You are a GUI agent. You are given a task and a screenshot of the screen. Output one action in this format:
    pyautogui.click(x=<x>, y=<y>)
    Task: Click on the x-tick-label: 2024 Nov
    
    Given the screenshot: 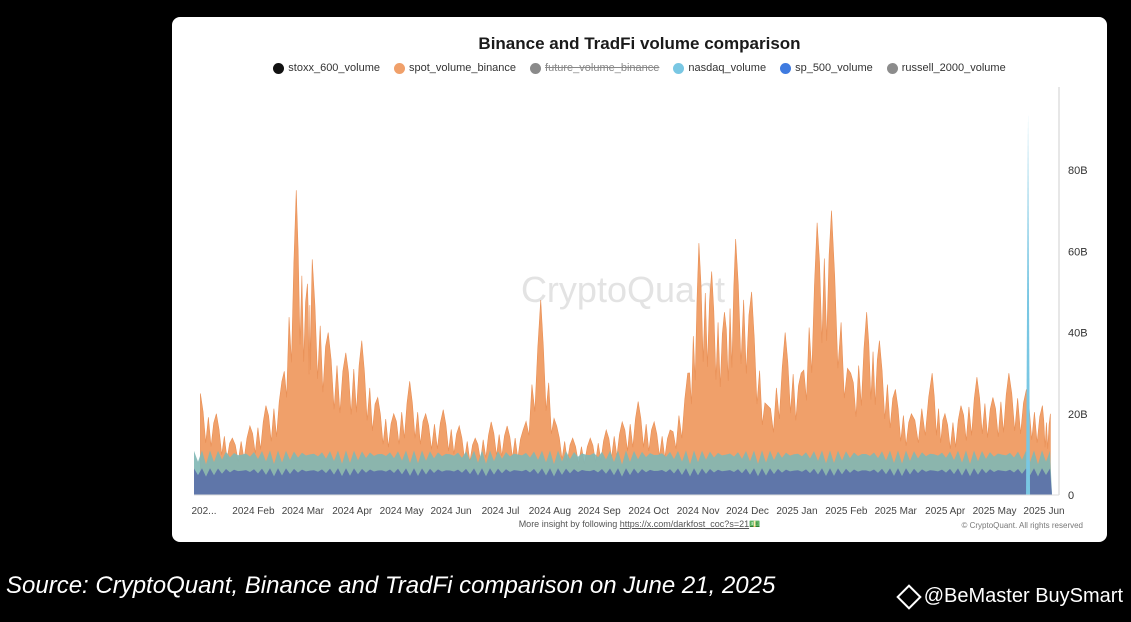 What is the action you would take?
    pyautogui.click(x=698, y=511)
    